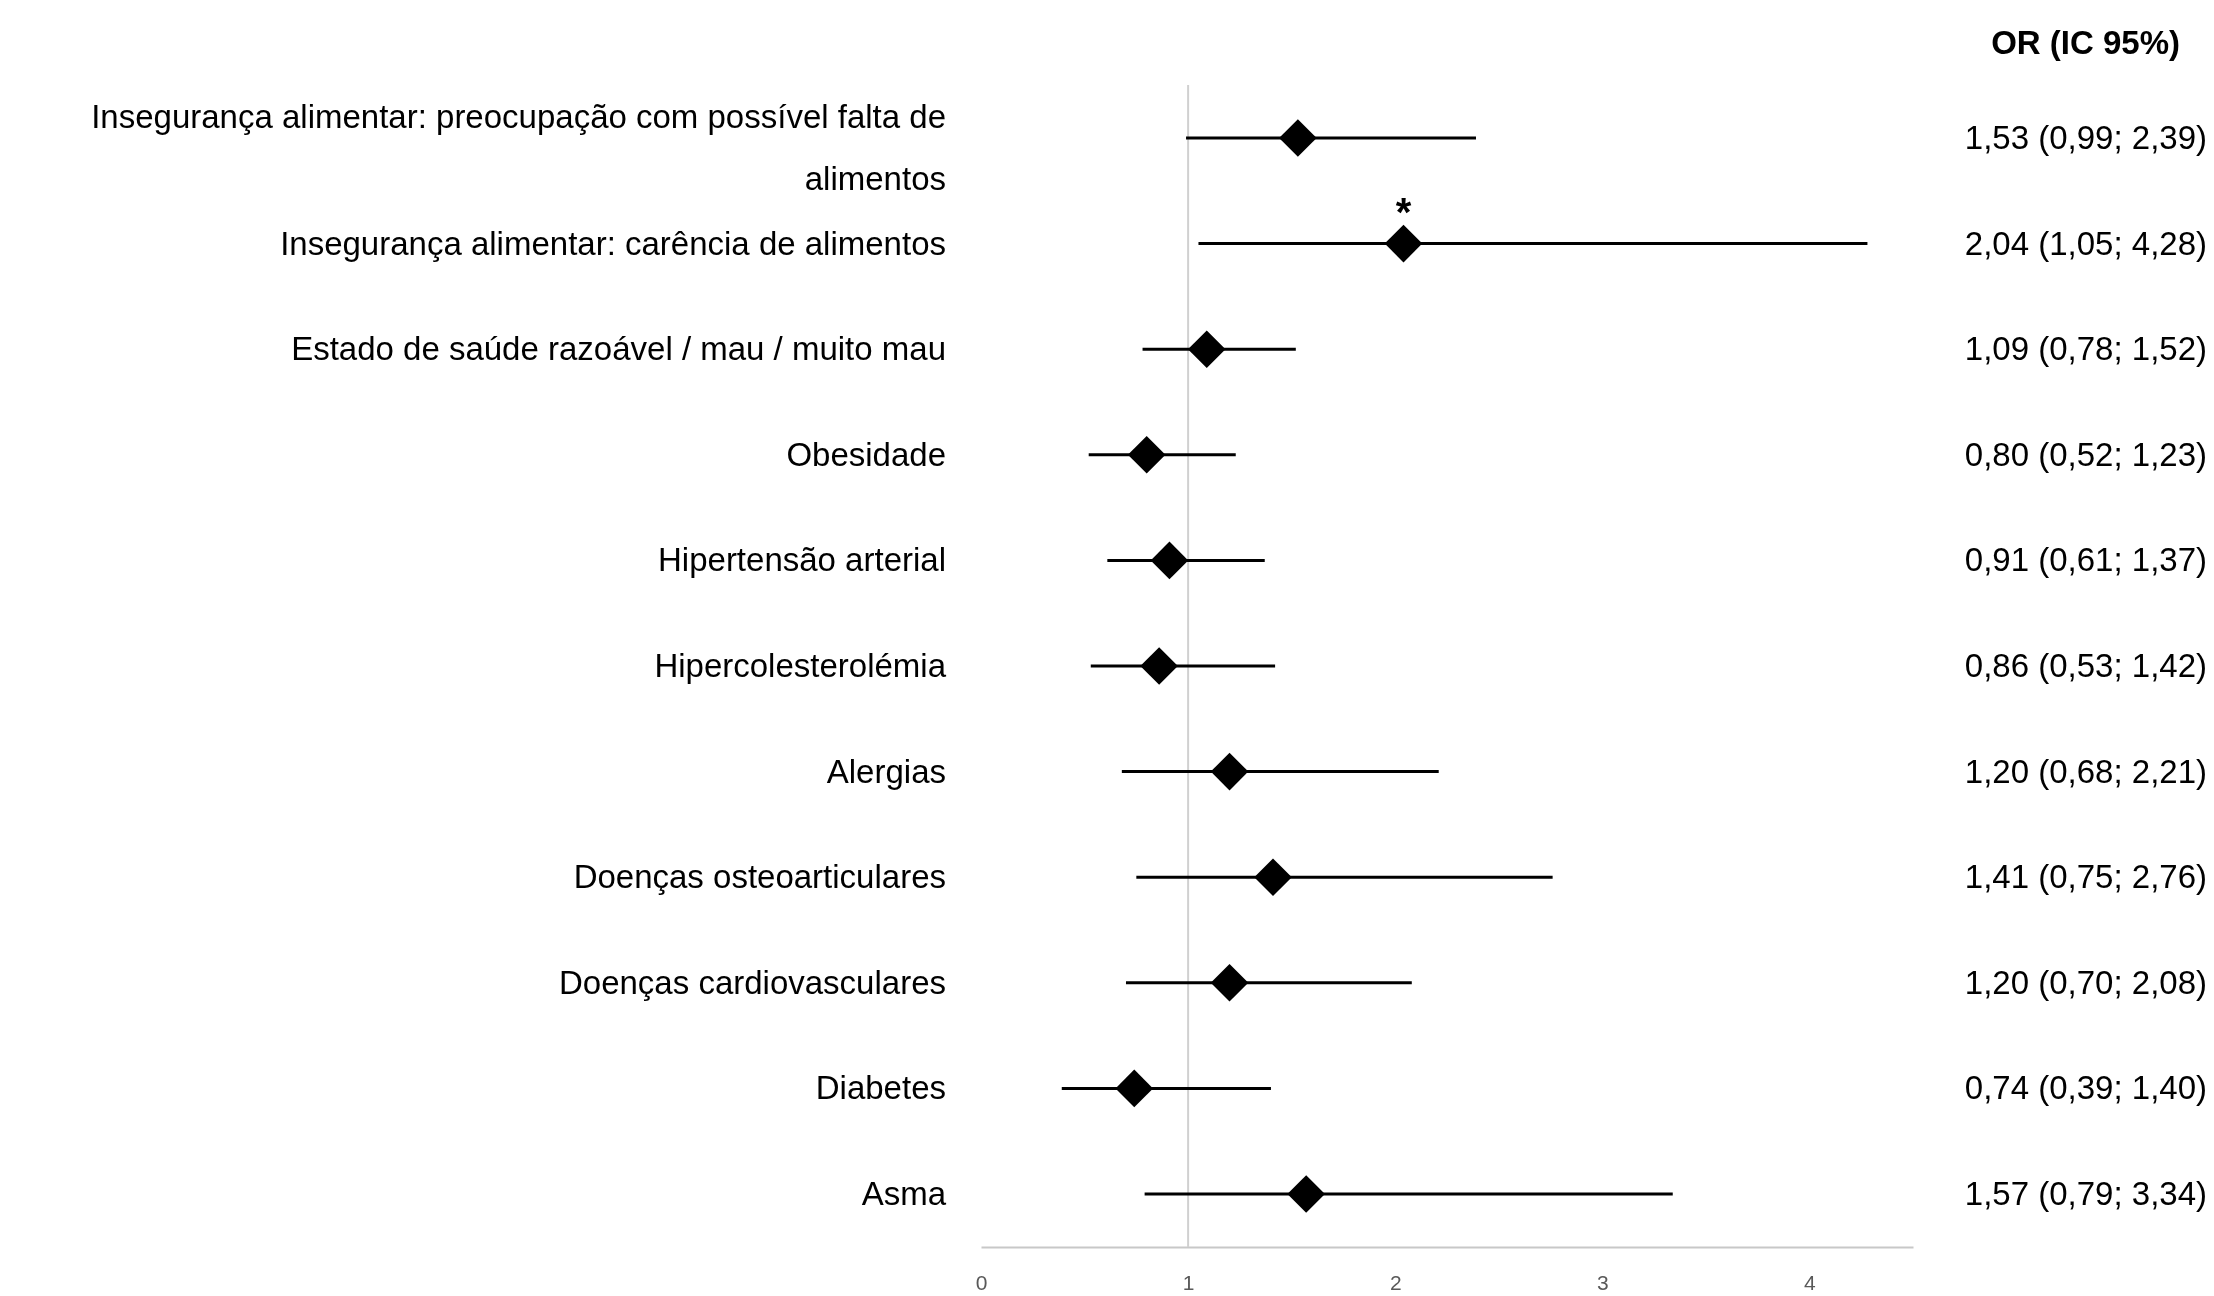  Describe the element at coordinates (2085, 771) in the screenshot. I see `data-label: 1,20 (0,68; 2,21)` at that location.